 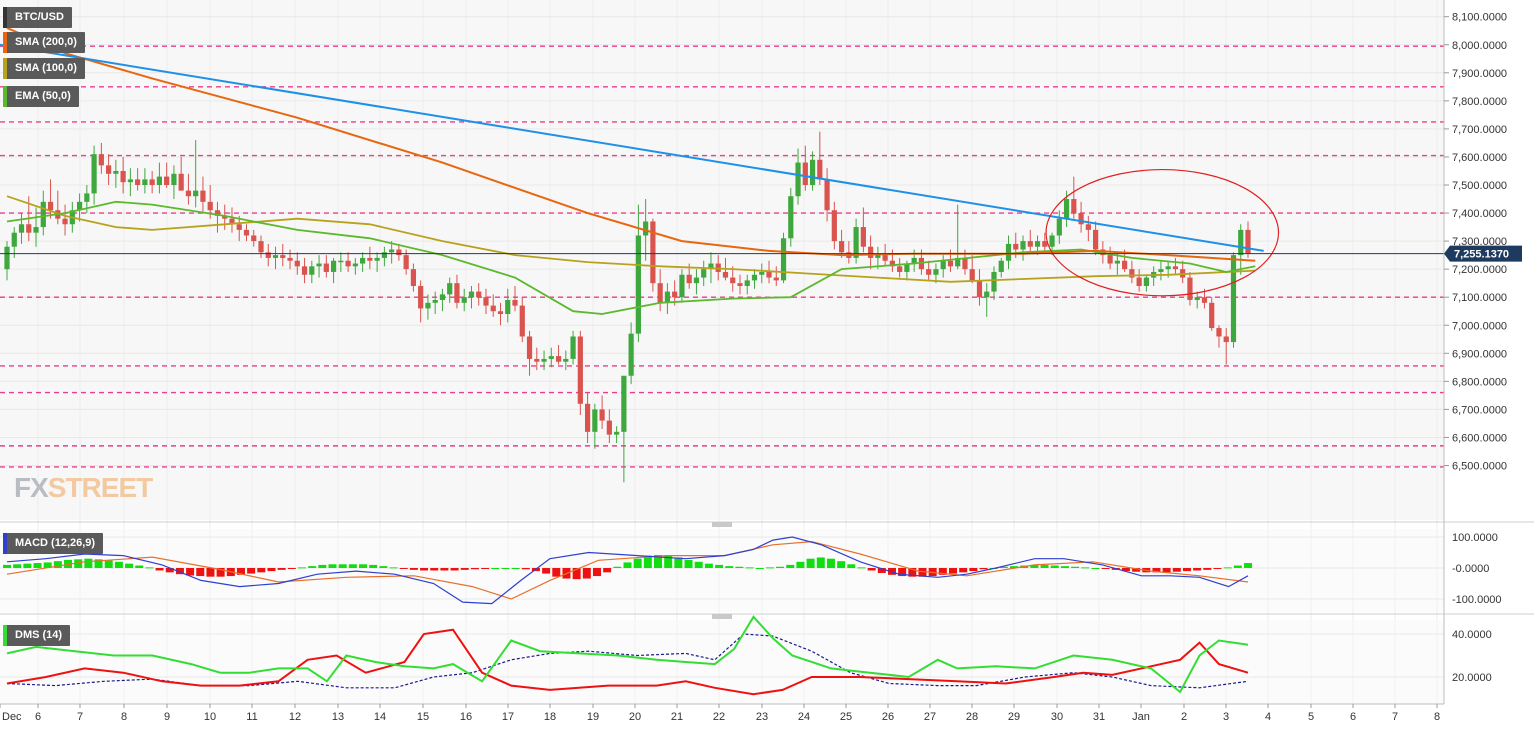 What do you see at coordinates (5, 543) in the screenshot?
I see `legend-macd-swatch` at bounding box center [5, 543].